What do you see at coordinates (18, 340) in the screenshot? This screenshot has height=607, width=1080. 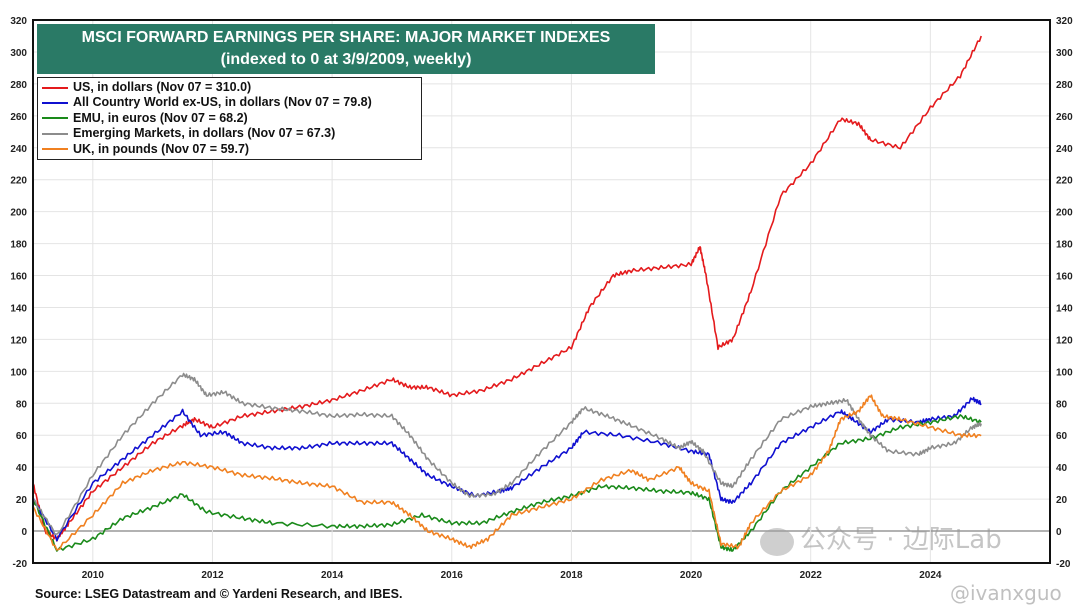 I see `y-tick-label-left: 120` at bounding box center [18, 340].